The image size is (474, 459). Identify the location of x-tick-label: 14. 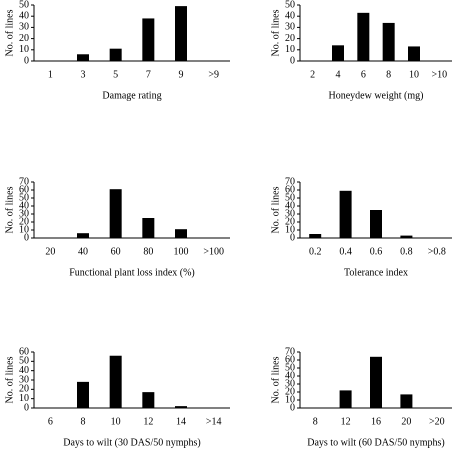
(181, 421).